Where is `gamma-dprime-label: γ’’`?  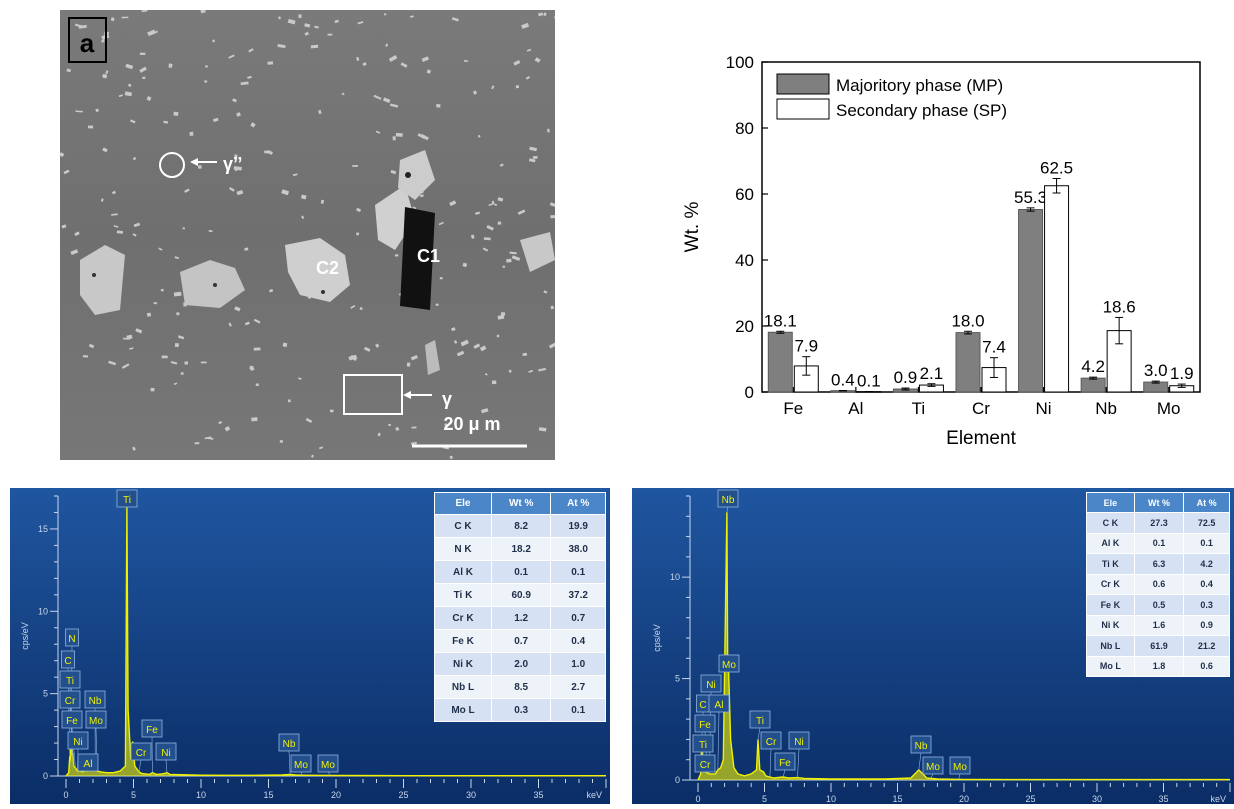
gamma-dprime-label: γ’’ is located at coordinates (232, 164).